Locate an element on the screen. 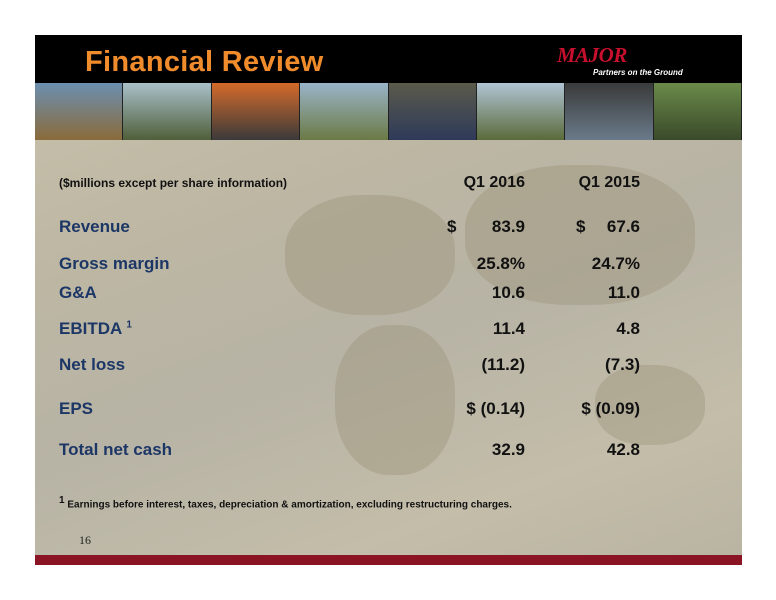 This screenshot has width=776, height=600. photo-strip is located at coordinates (388, 111).